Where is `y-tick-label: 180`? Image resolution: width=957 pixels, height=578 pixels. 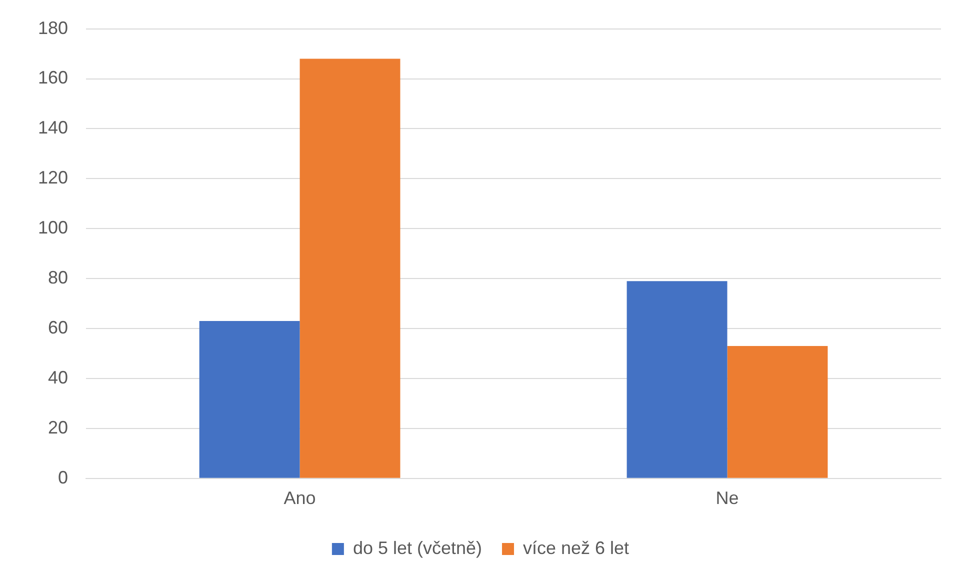
y-tick-label: 180 is located at coordinates (53, 28).